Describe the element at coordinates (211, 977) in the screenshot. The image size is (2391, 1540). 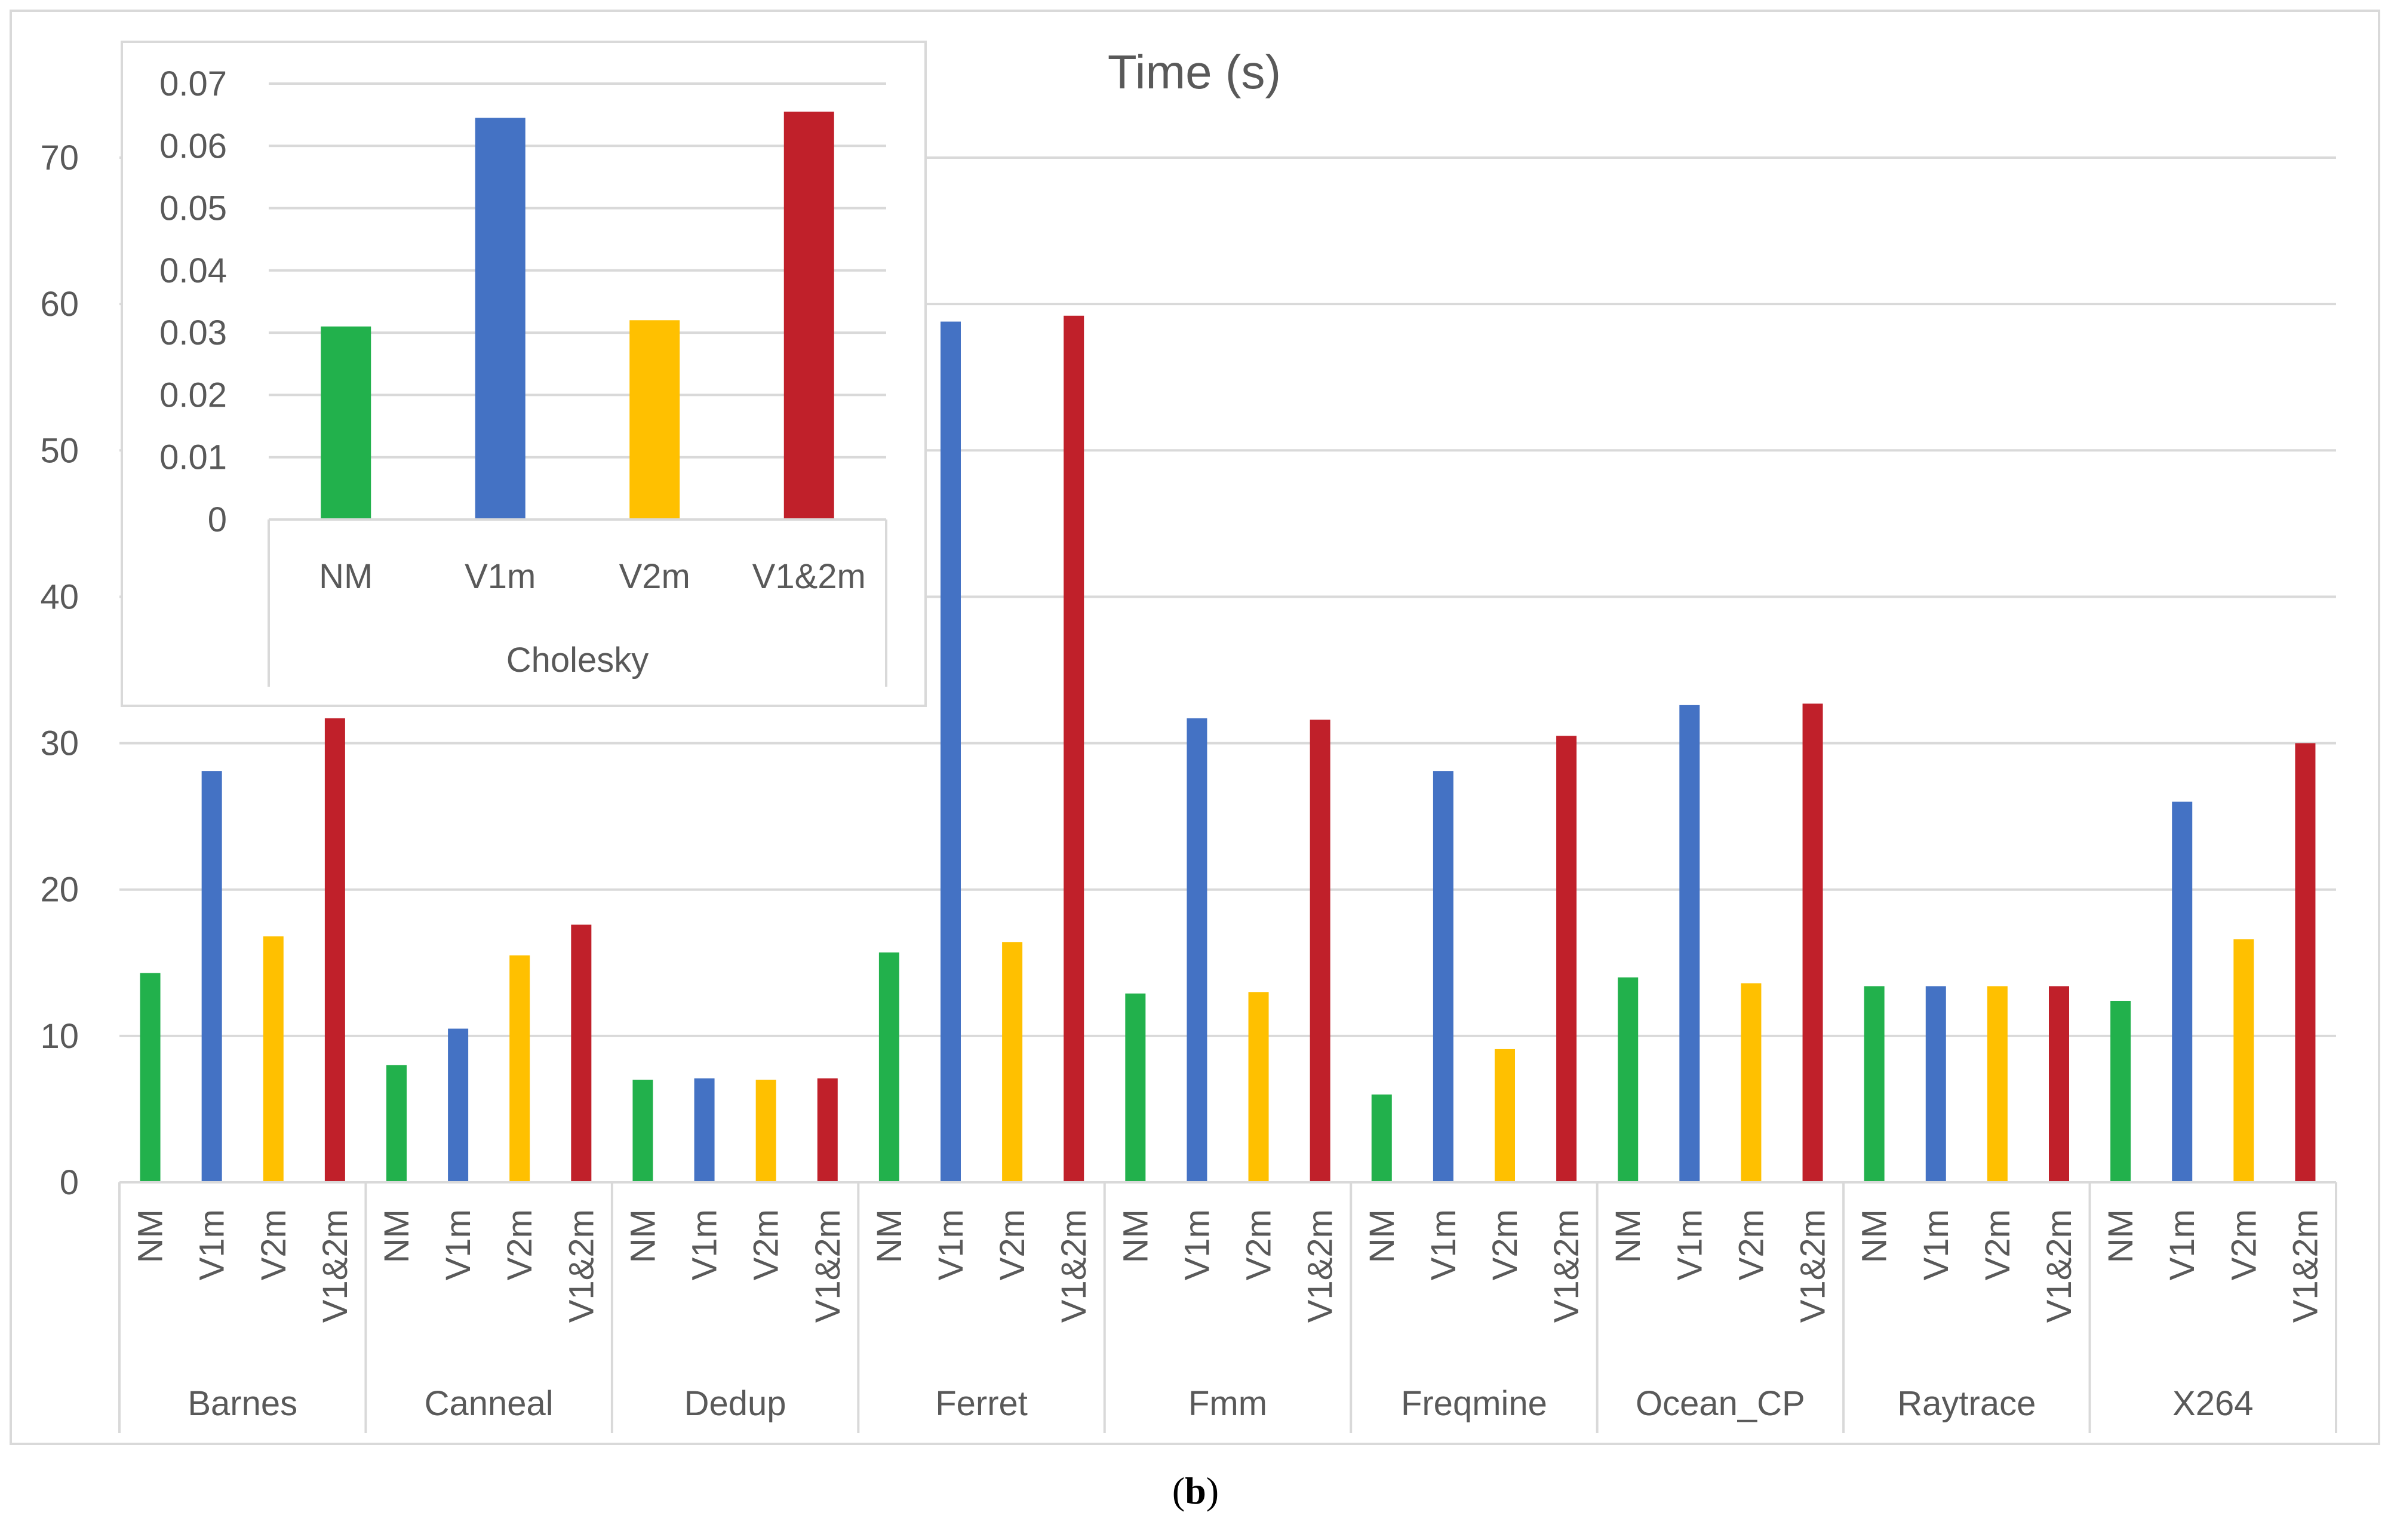
I see `bar-barnes-v1m` at that location.